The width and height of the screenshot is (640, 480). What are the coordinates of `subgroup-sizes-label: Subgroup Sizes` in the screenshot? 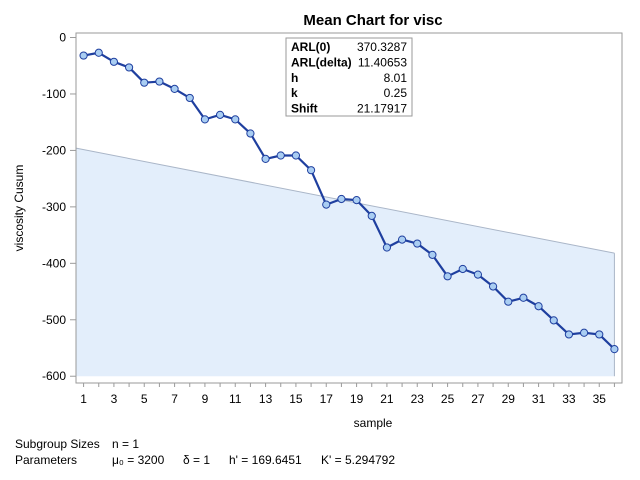 It's located at (57, 444).